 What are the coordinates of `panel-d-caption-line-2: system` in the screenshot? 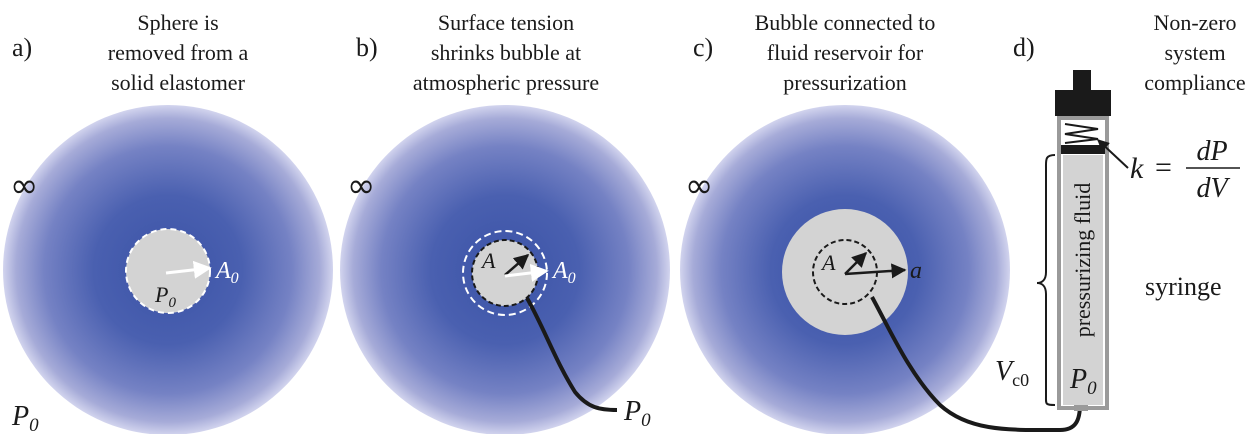 It's located at (1194, 52).